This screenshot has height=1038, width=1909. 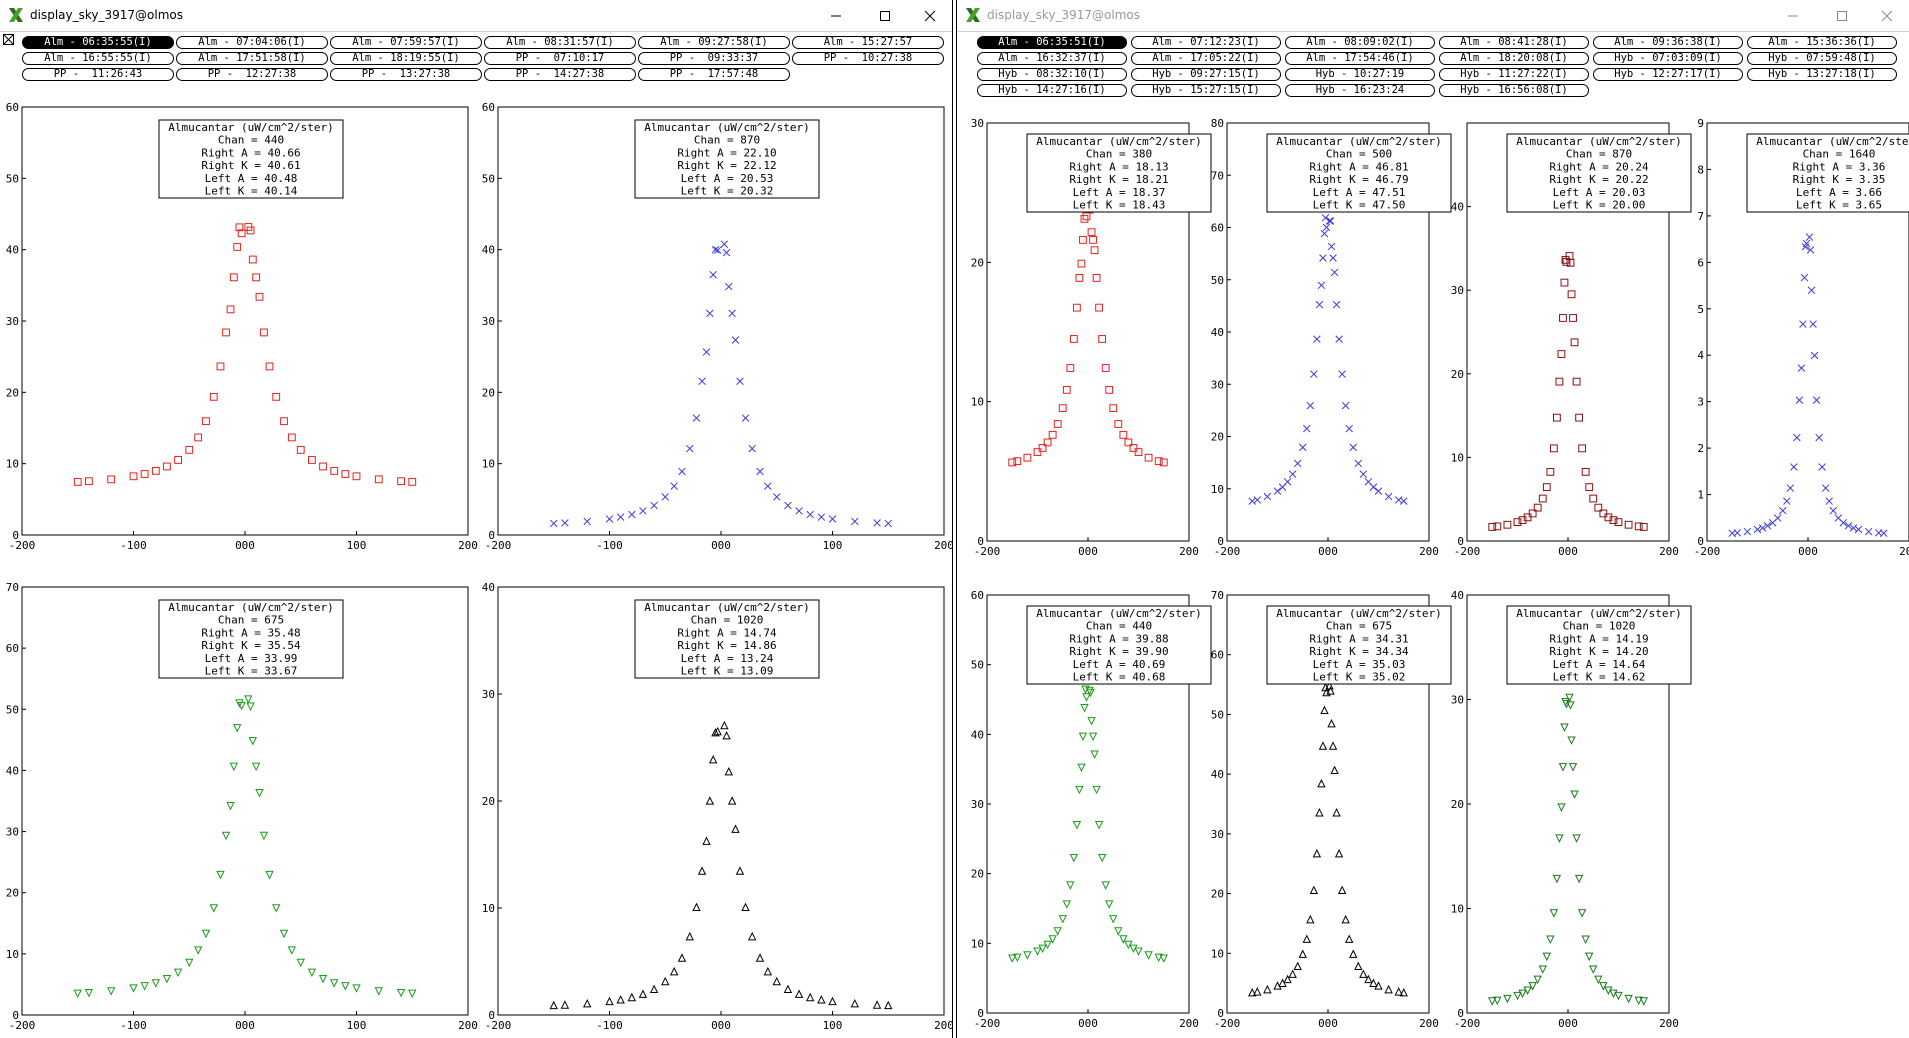 I want to click on time-button: Alm - 17:51:58(I), so click(x=252, y=58).